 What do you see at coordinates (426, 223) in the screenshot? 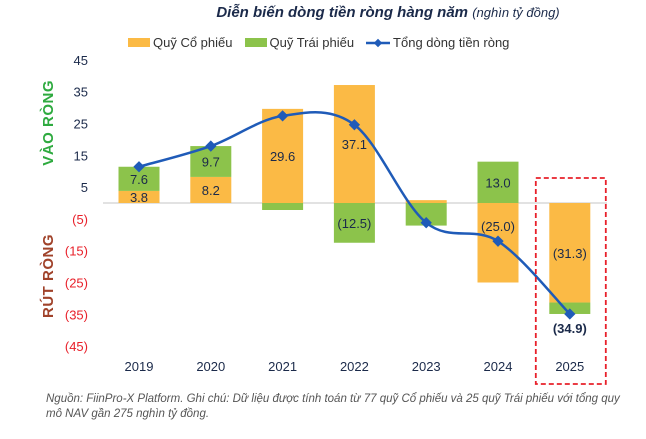
I see `total-point-2023` at bounding box center [426, 223].